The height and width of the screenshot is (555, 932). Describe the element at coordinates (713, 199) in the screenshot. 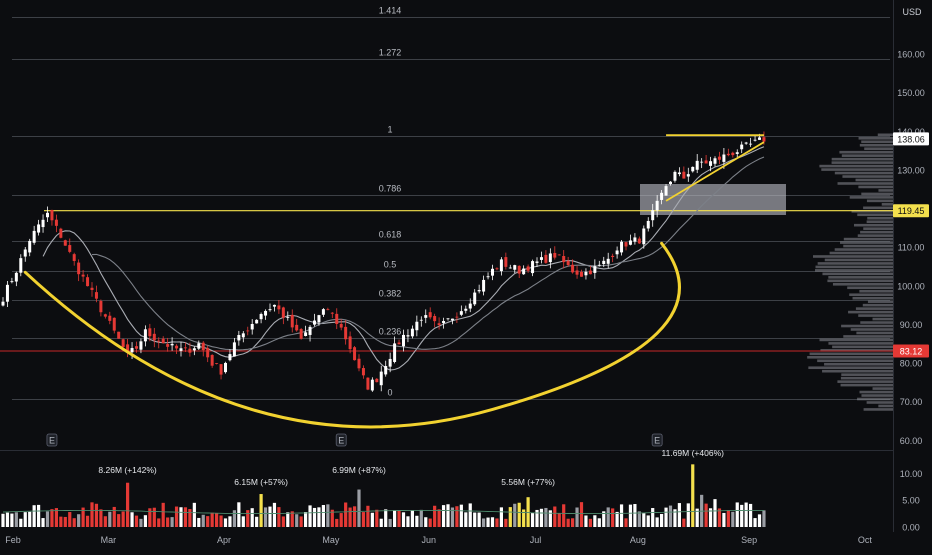

I see `consolidation-box` at that location.